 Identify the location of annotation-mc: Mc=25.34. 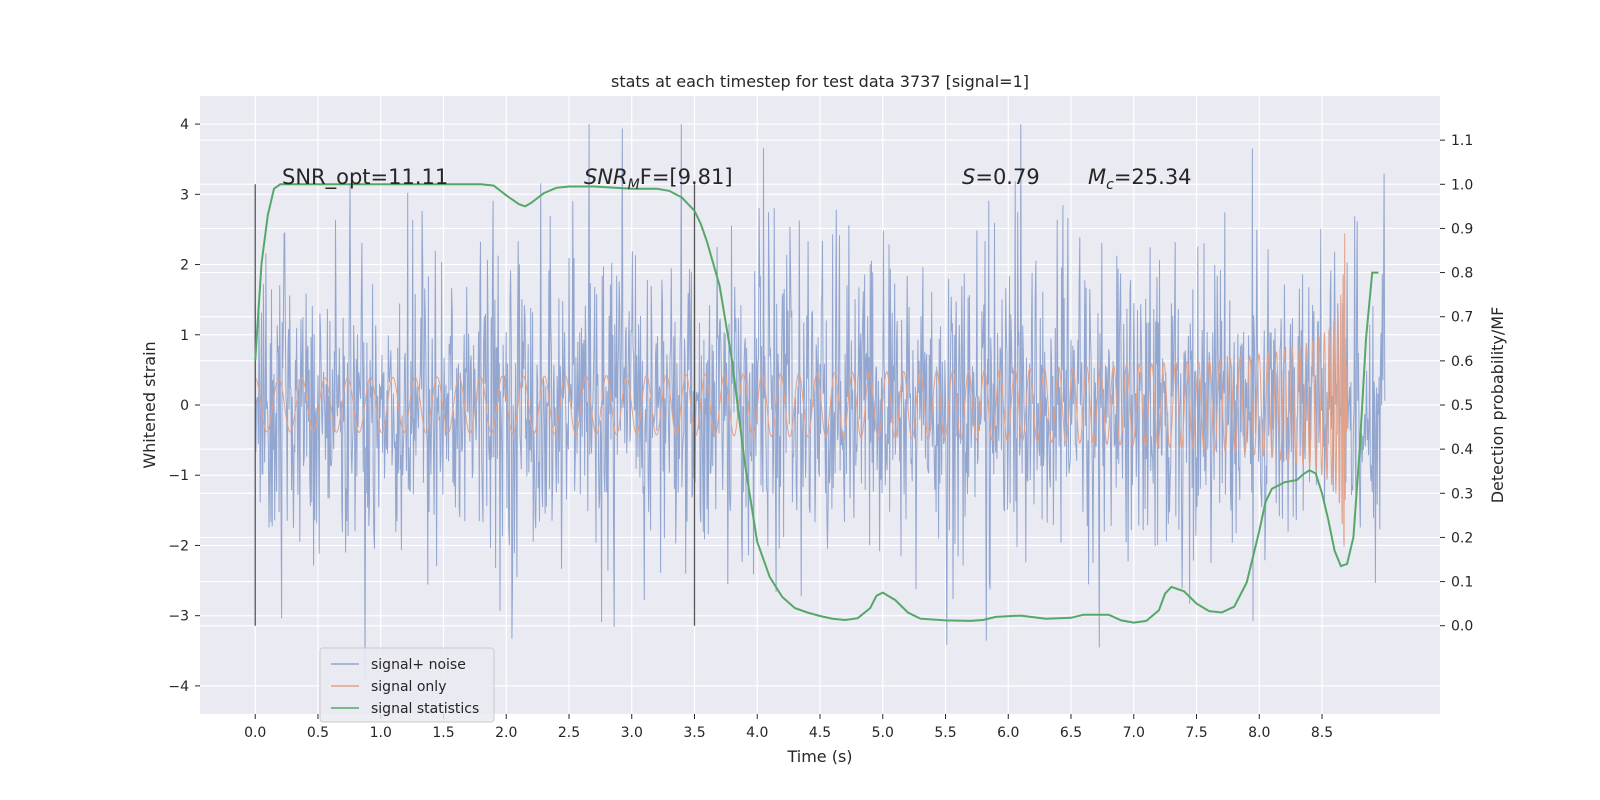
(1140, 179).